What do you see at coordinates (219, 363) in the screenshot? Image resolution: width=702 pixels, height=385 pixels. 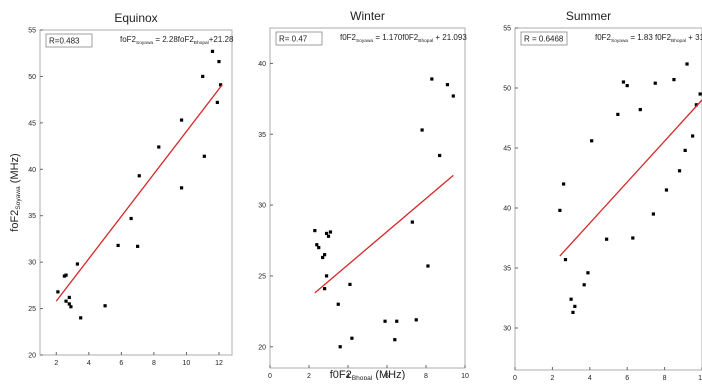 I see `x-tick-label: 12` at bounding box center [219, 363].